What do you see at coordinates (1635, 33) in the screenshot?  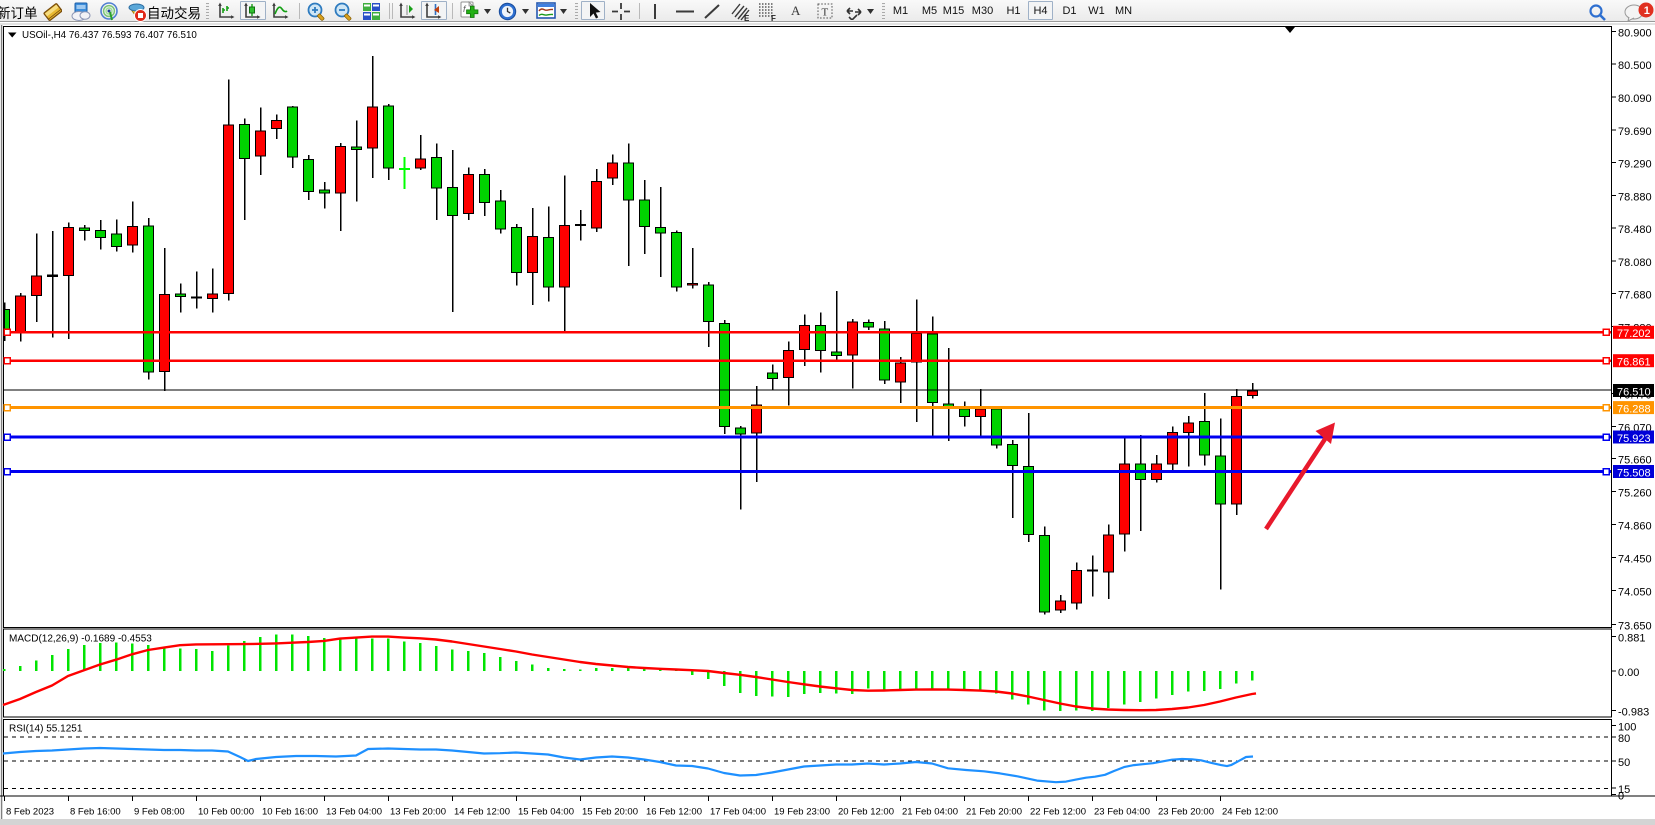 I see `svg-text: 80.900` at bounding box center [1635, 33].